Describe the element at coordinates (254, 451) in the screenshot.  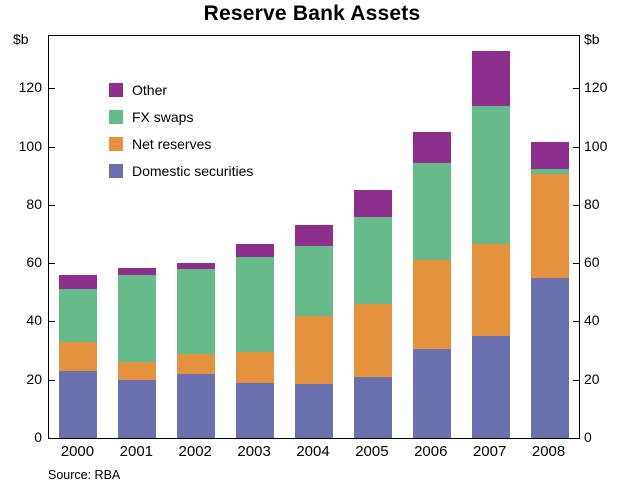
I see `x-axis-label: 2003` at that location.